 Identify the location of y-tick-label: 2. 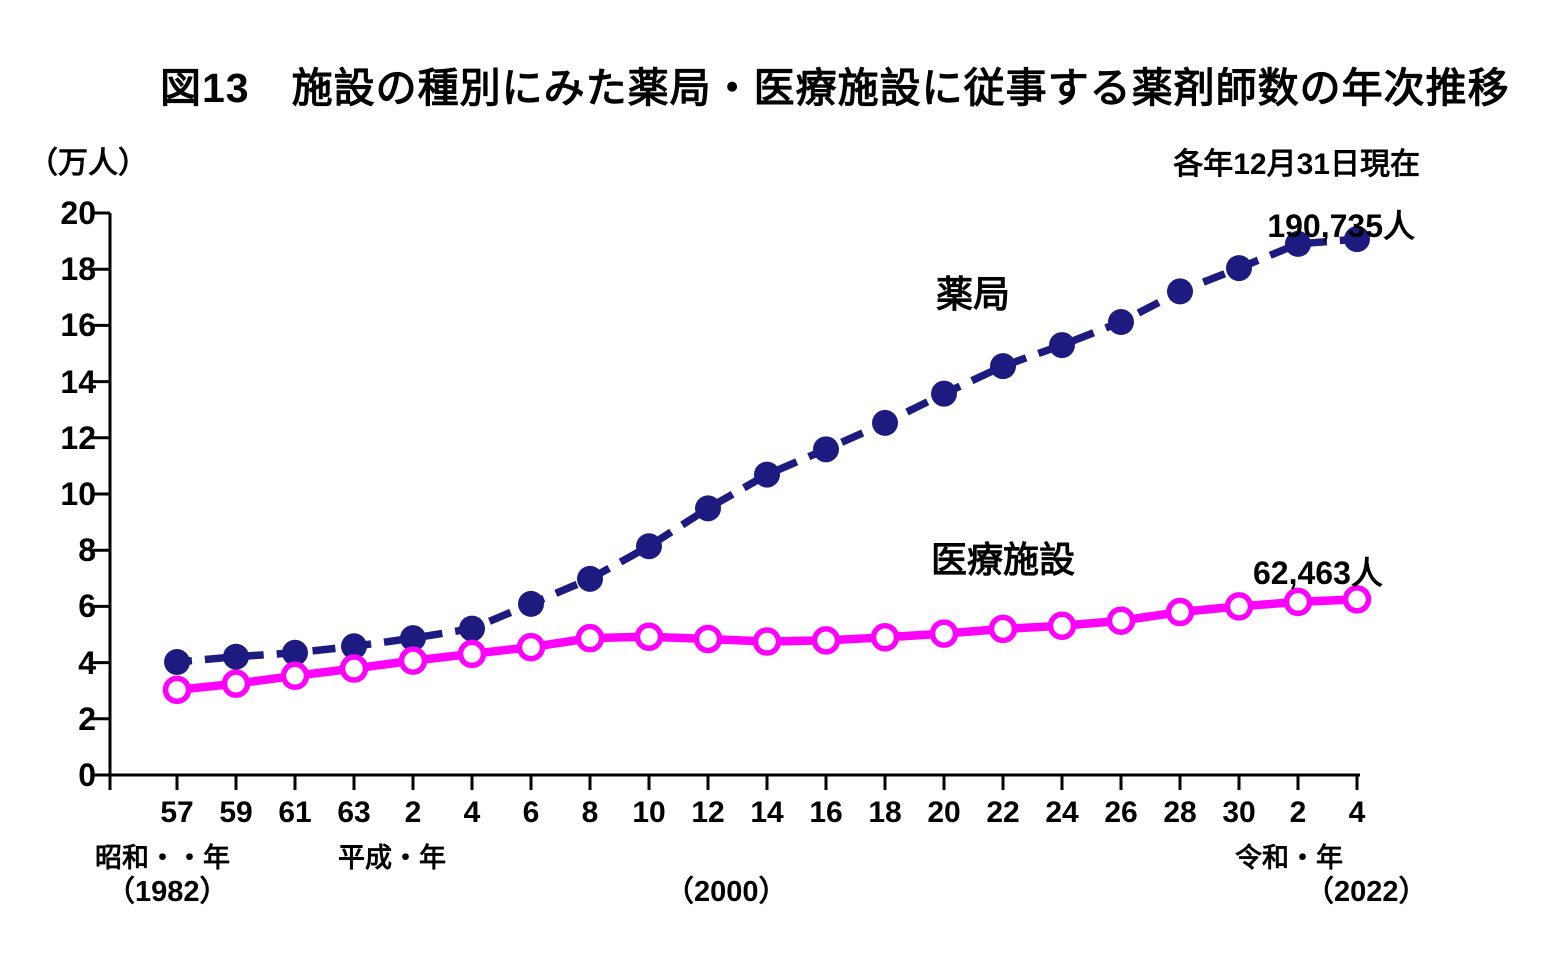
(87, 718).